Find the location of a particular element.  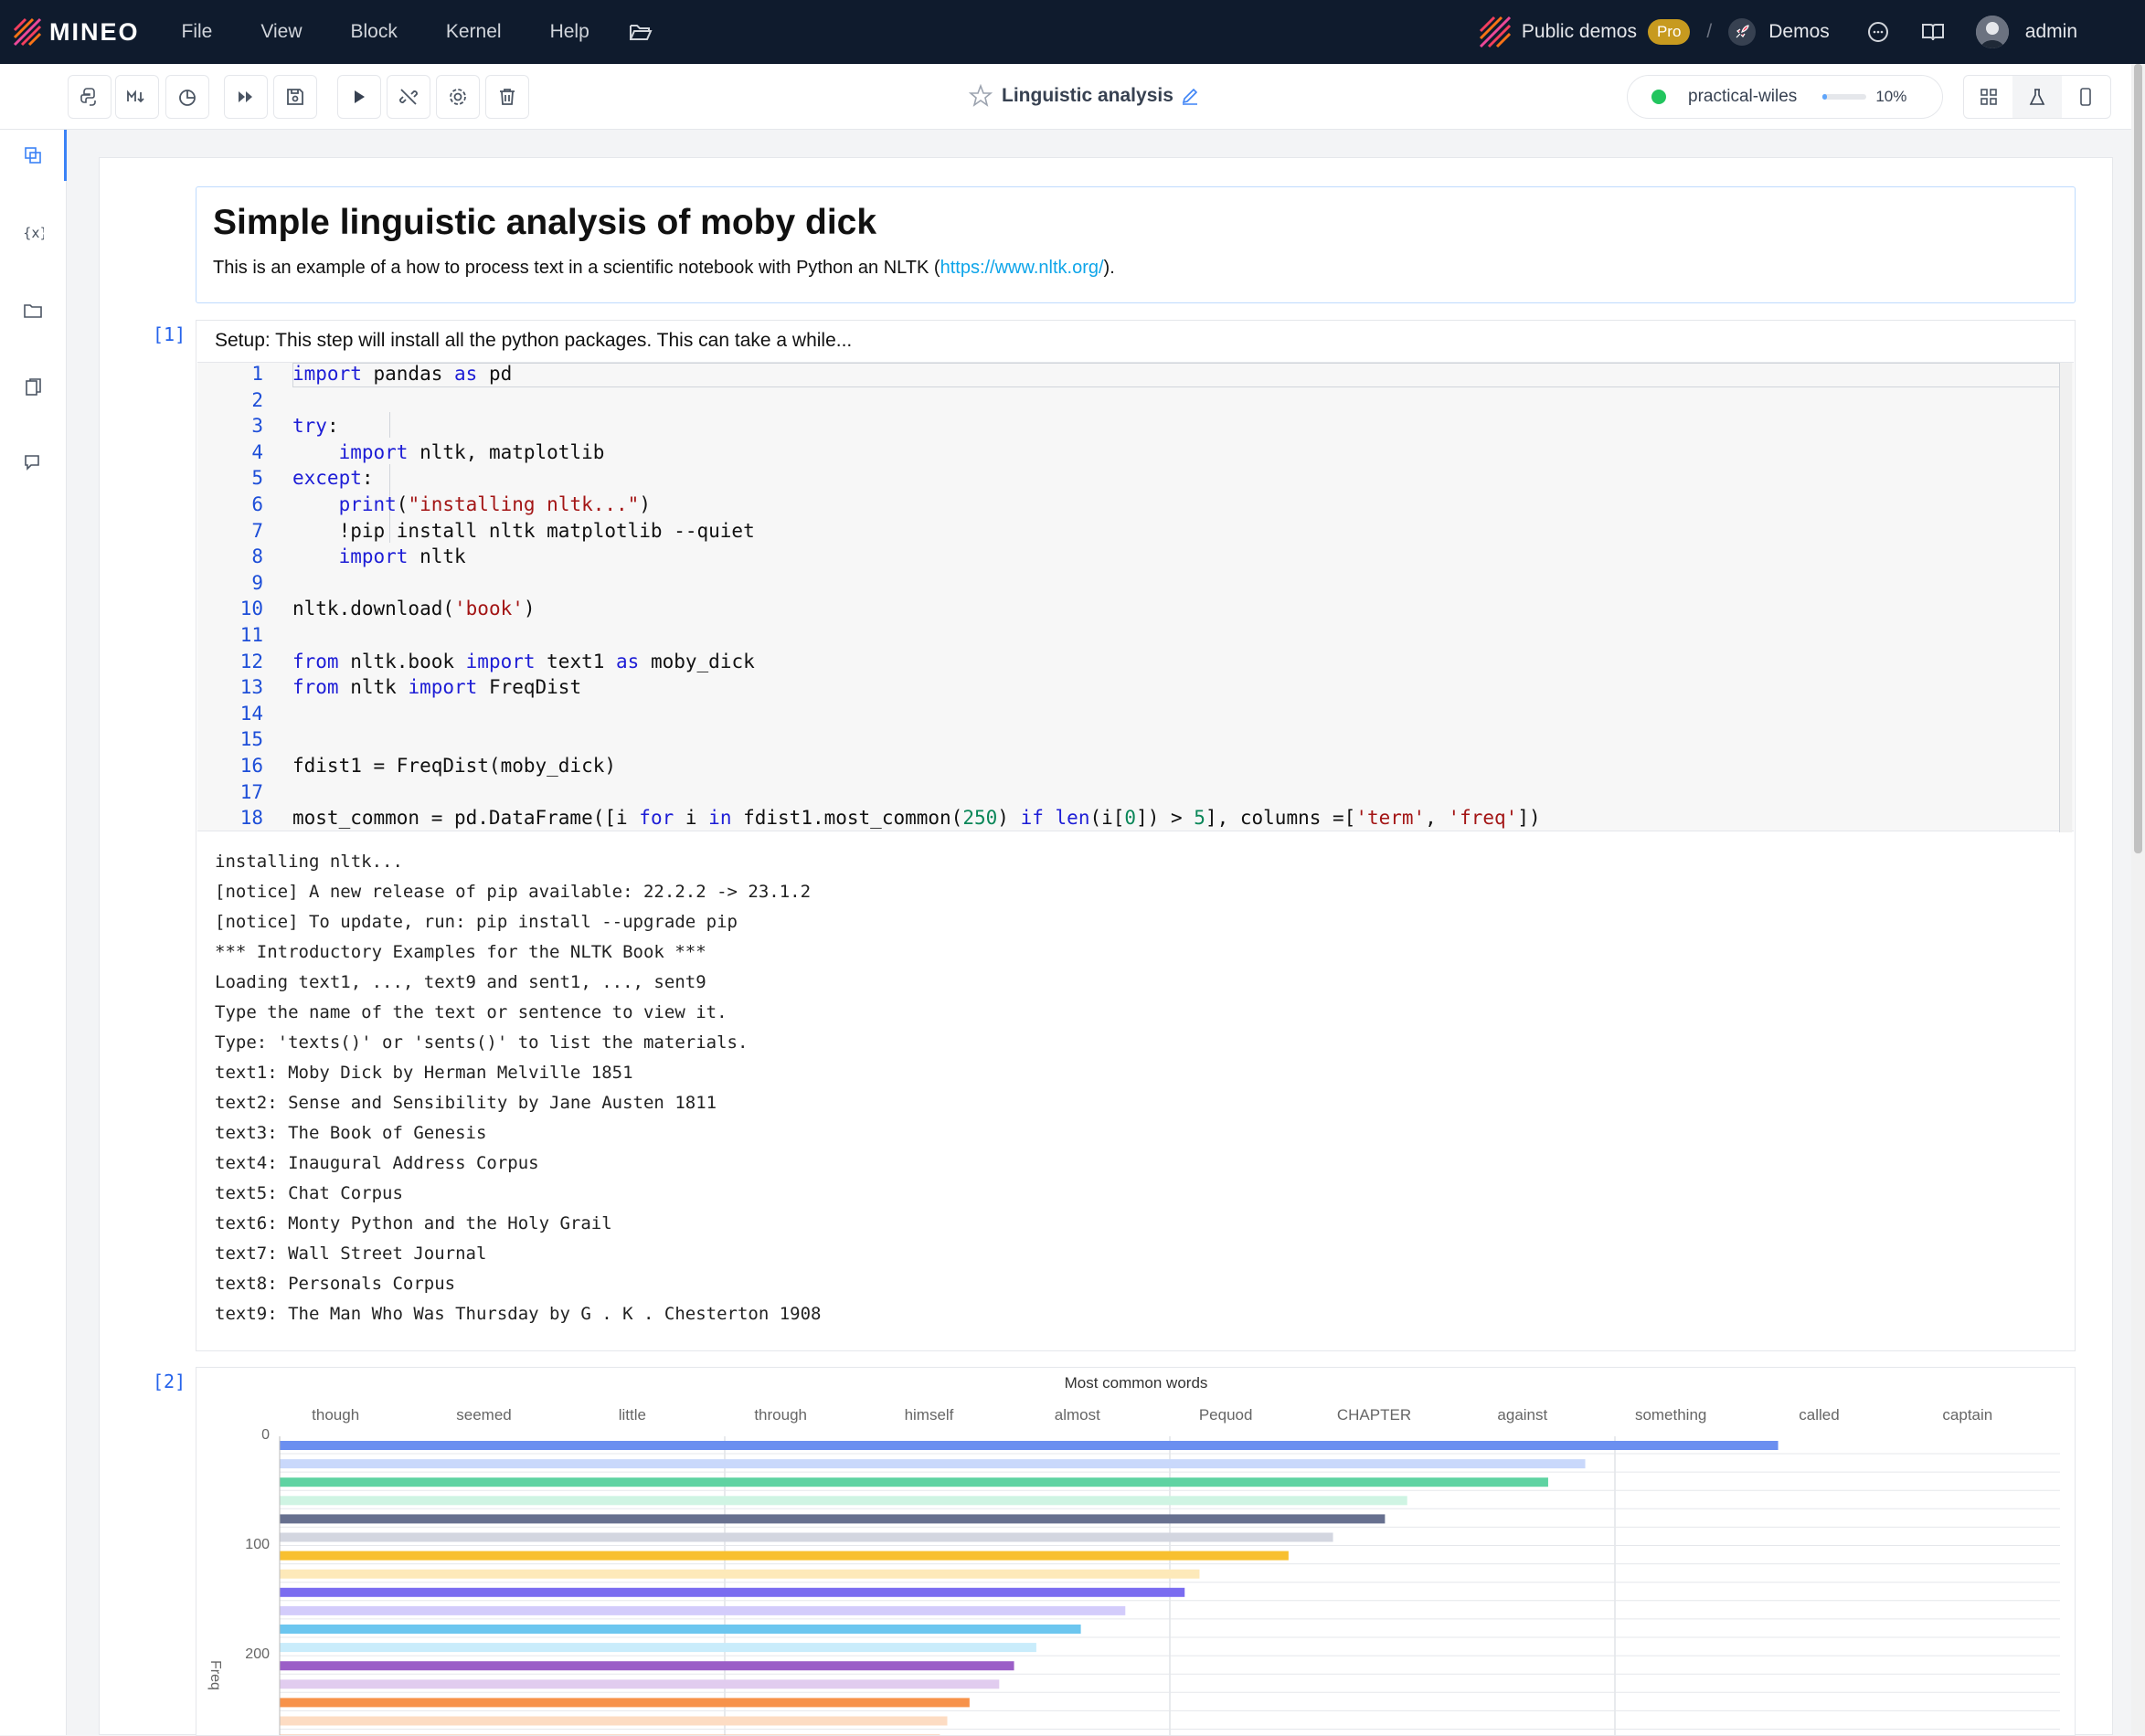

top-axis-label: through is located at coordinates (780, 1415).